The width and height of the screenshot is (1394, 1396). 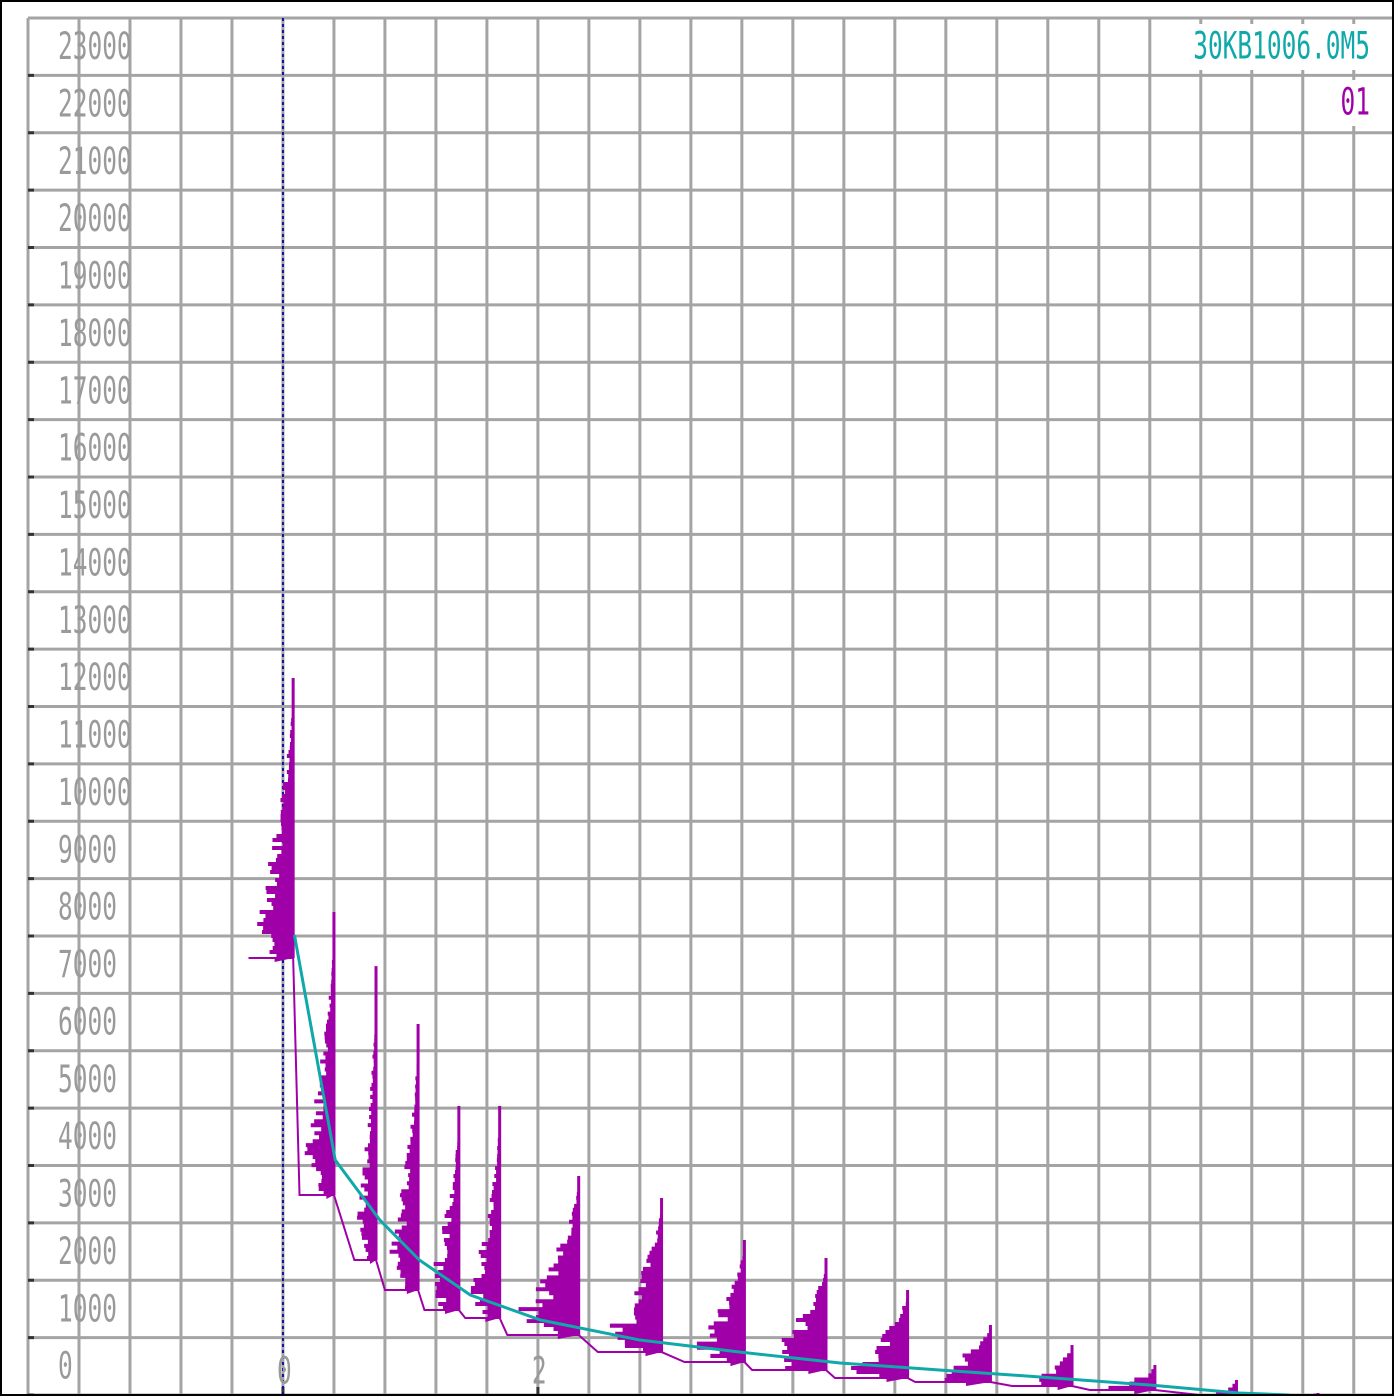 What do you see at coordinates (1355, 103) in the screenshot?
I see `legend-label: 01` at bounding box center [1355, 103].